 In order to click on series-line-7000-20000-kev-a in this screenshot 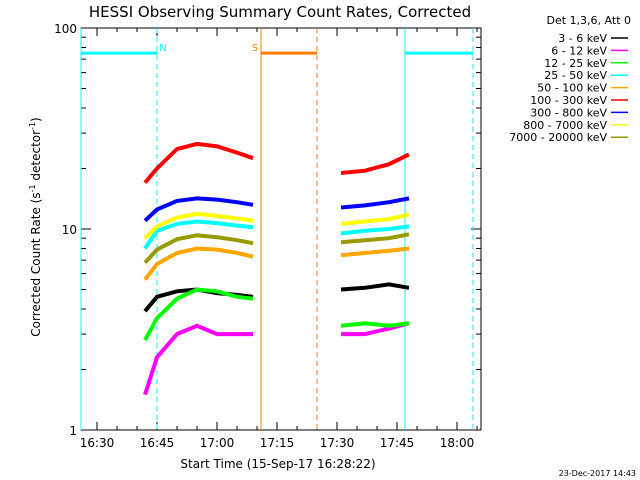, I will do `click(198, 249)`.